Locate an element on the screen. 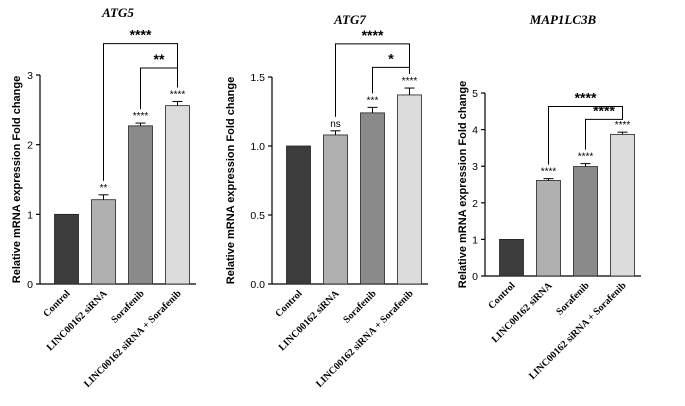  significance-label: ns is located at coordinates (335, 124).